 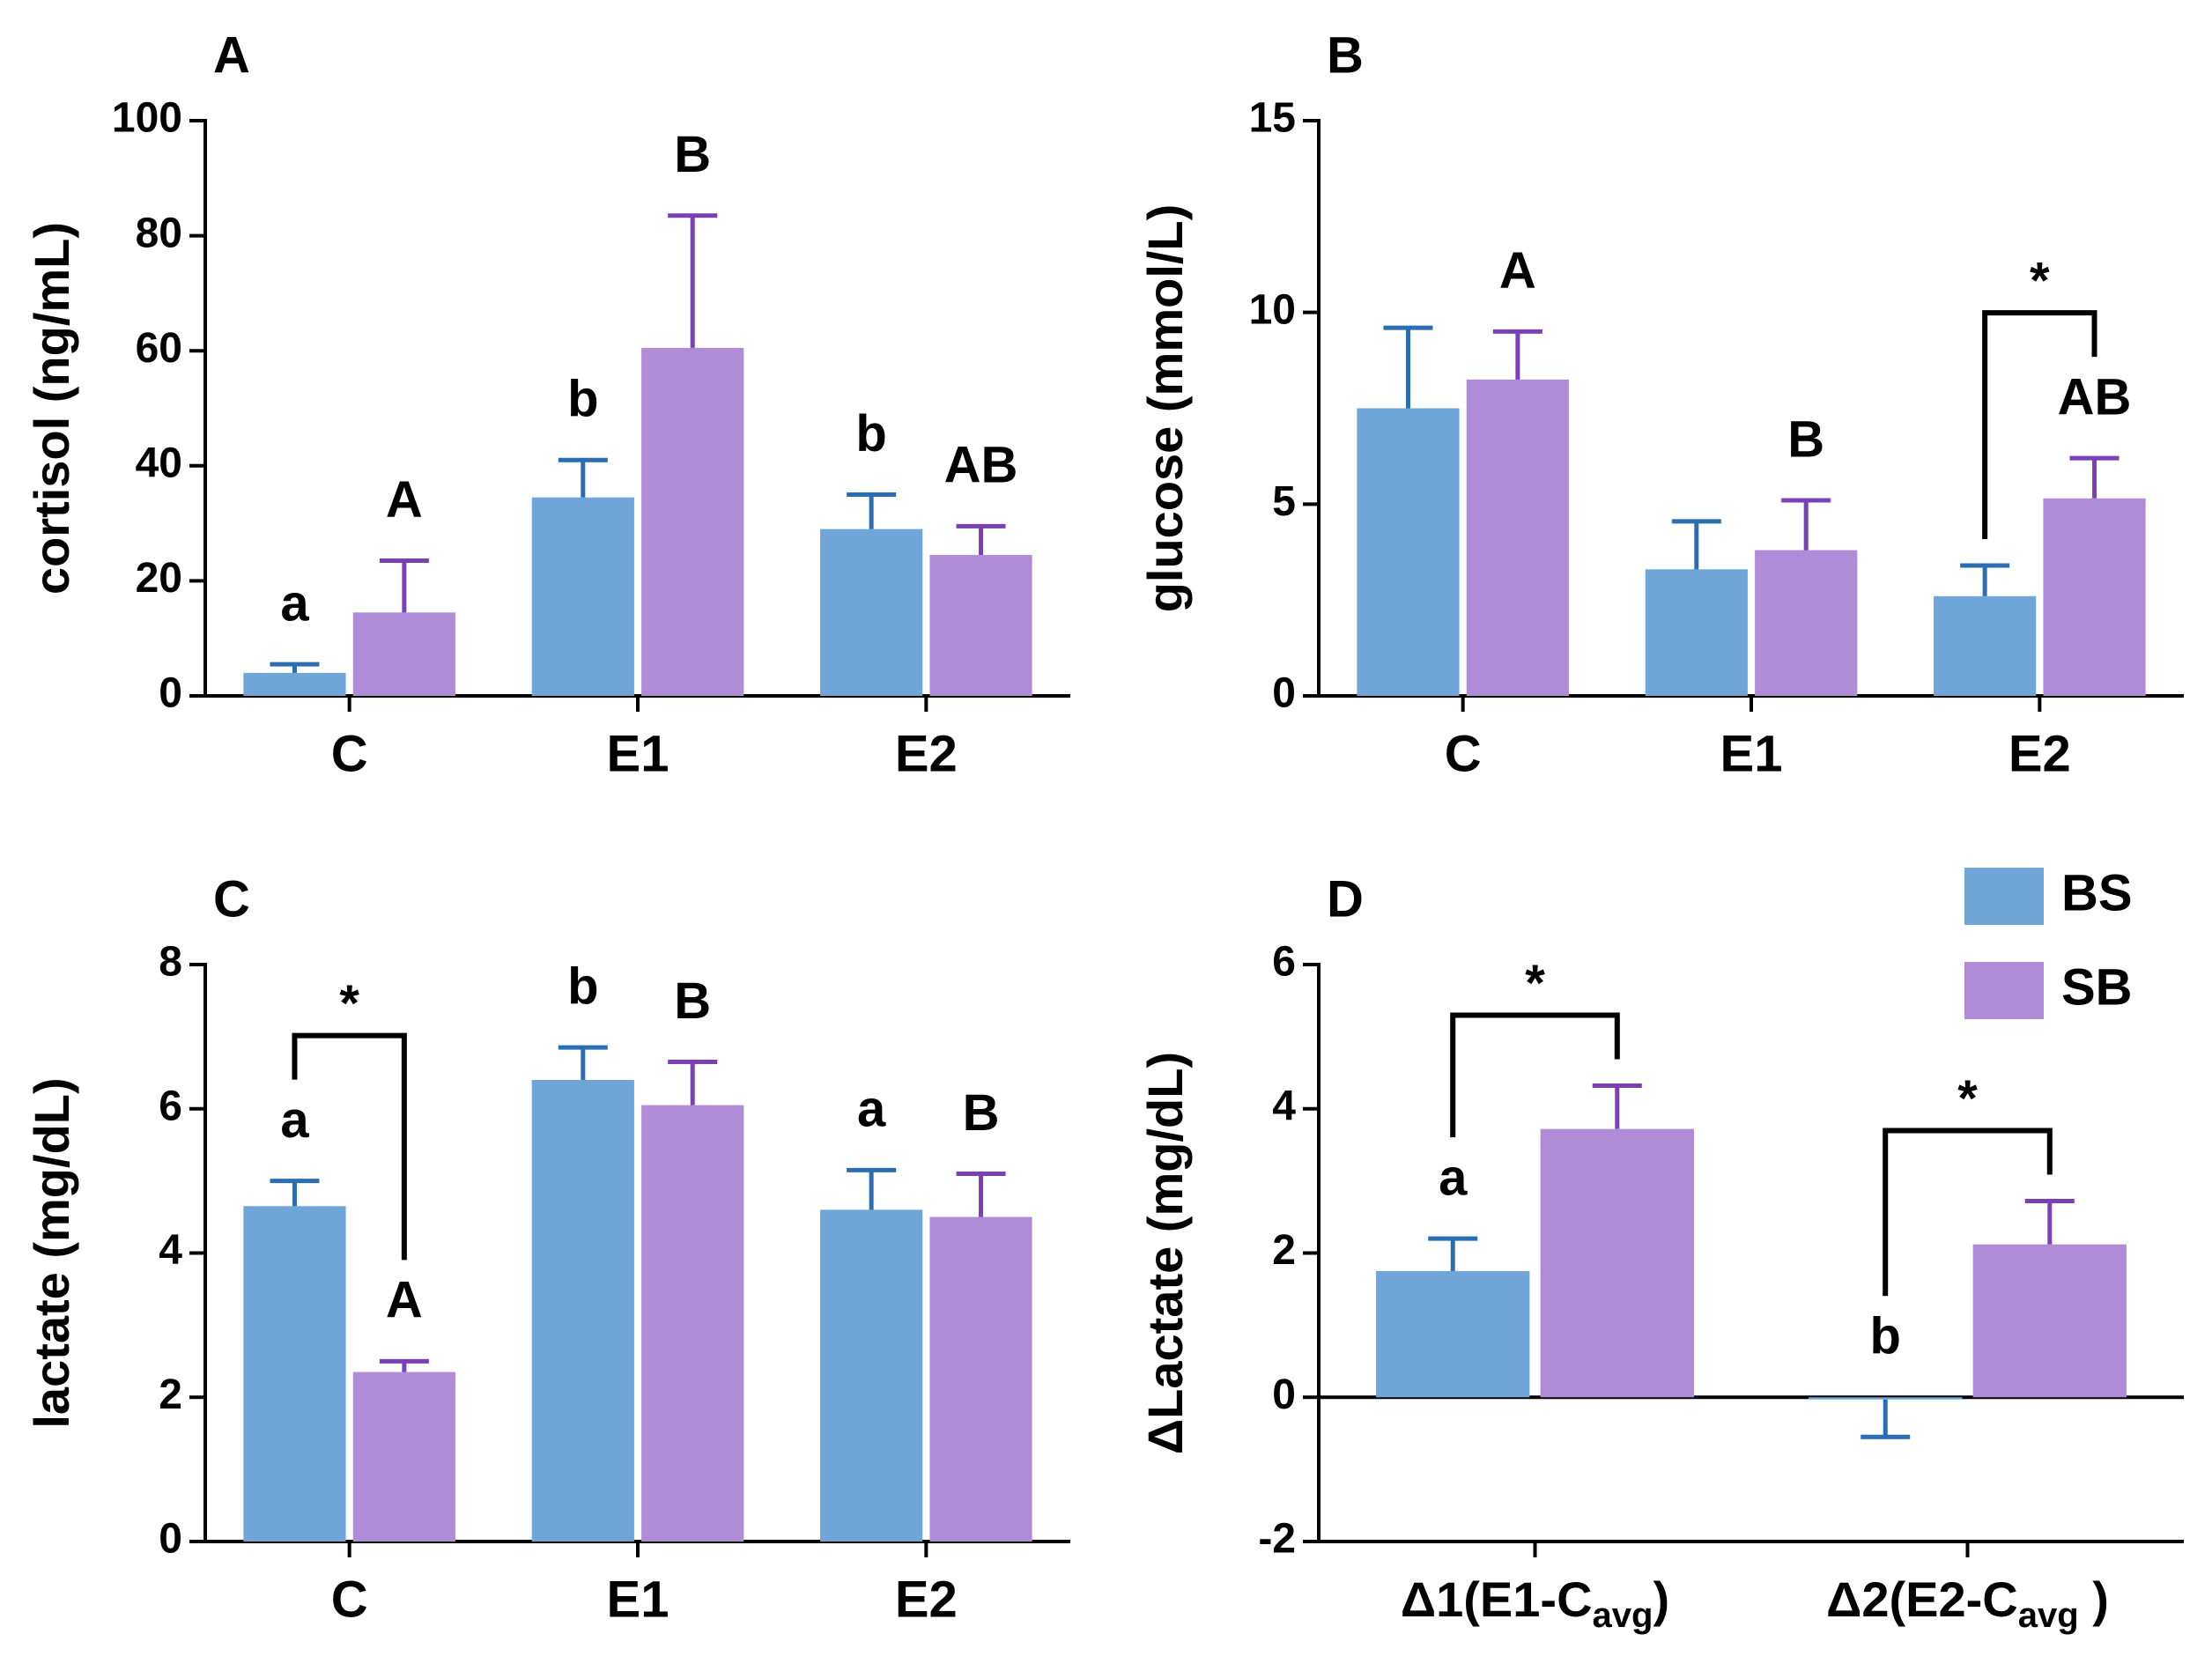 I want to click on panel-label: D, so click(x=1345, y=899).